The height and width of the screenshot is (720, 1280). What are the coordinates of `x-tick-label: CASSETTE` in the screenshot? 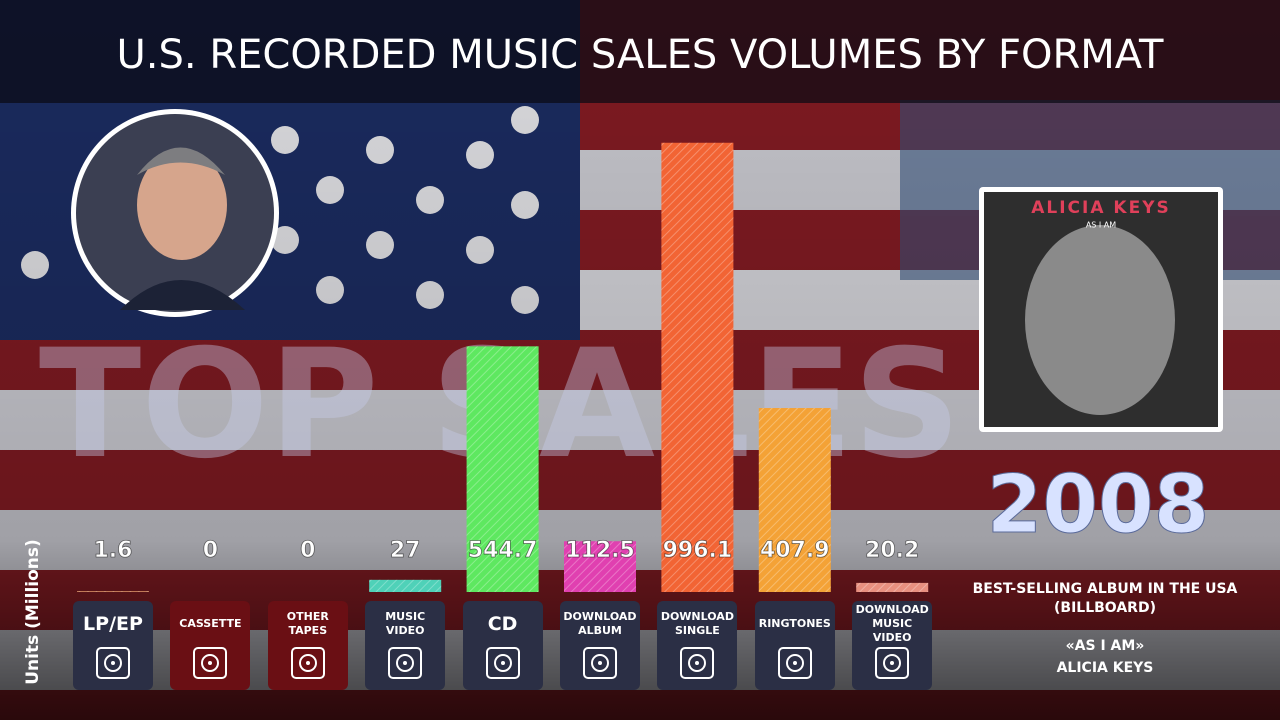 It's located at (210, 623).